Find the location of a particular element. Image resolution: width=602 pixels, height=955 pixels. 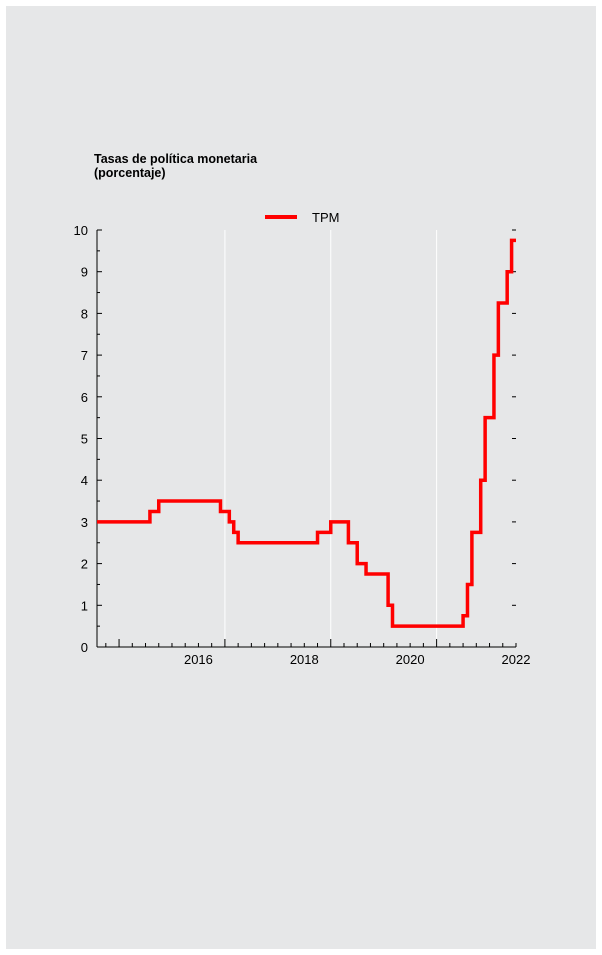

y-tick-label: 2 is located at coordinates (84, 564).